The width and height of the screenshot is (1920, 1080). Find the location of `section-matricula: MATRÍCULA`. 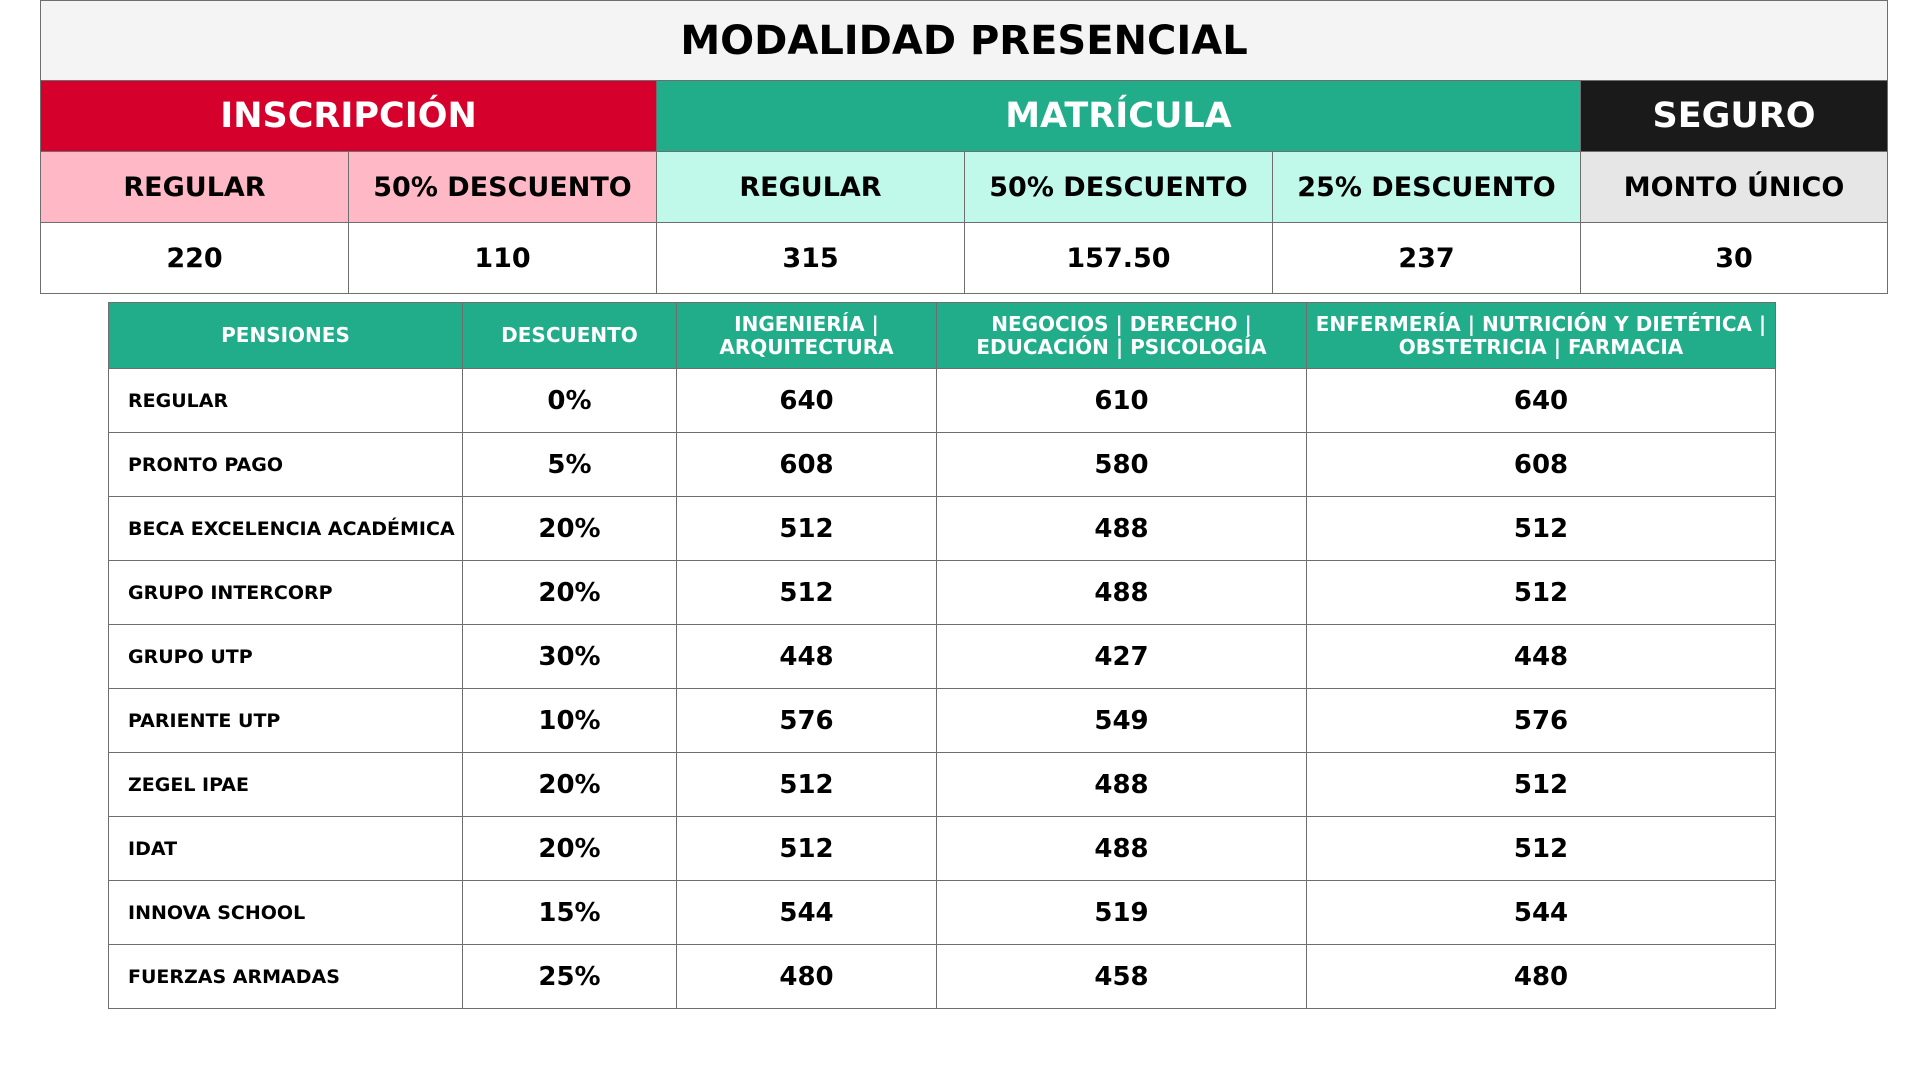

section-matricula: MATRÍCULA is located at coordinates (1118, 116).